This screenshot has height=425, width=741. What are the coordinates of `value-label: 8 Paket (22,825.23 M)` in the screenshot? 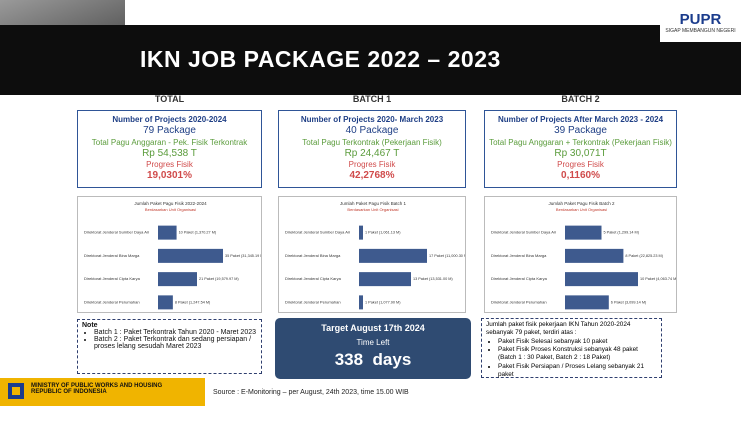 It's located at (644, 256).